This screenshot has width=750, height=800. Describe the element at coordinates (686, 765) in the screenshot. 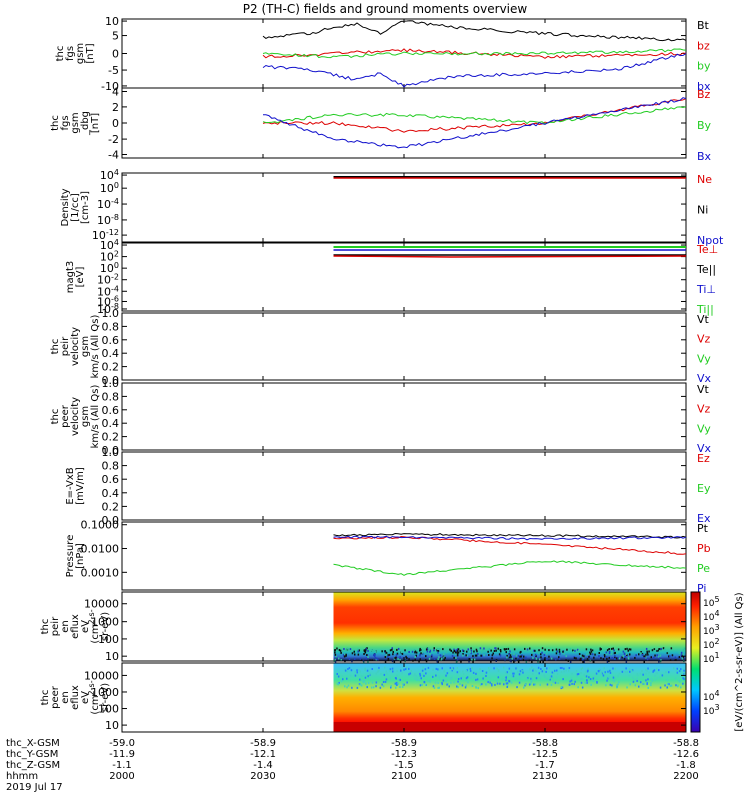

I see `xaxis-value: -1.8` at that location.